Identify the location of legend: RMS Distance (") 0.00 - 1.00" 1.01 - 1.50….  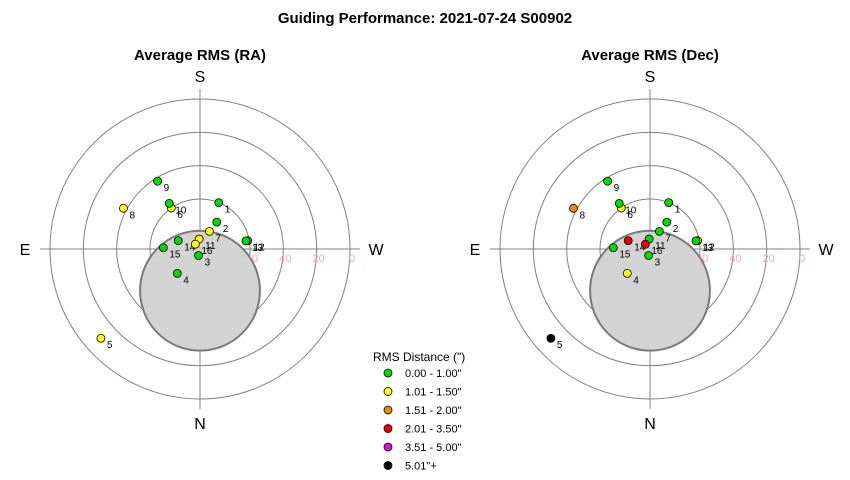
(419, 411).